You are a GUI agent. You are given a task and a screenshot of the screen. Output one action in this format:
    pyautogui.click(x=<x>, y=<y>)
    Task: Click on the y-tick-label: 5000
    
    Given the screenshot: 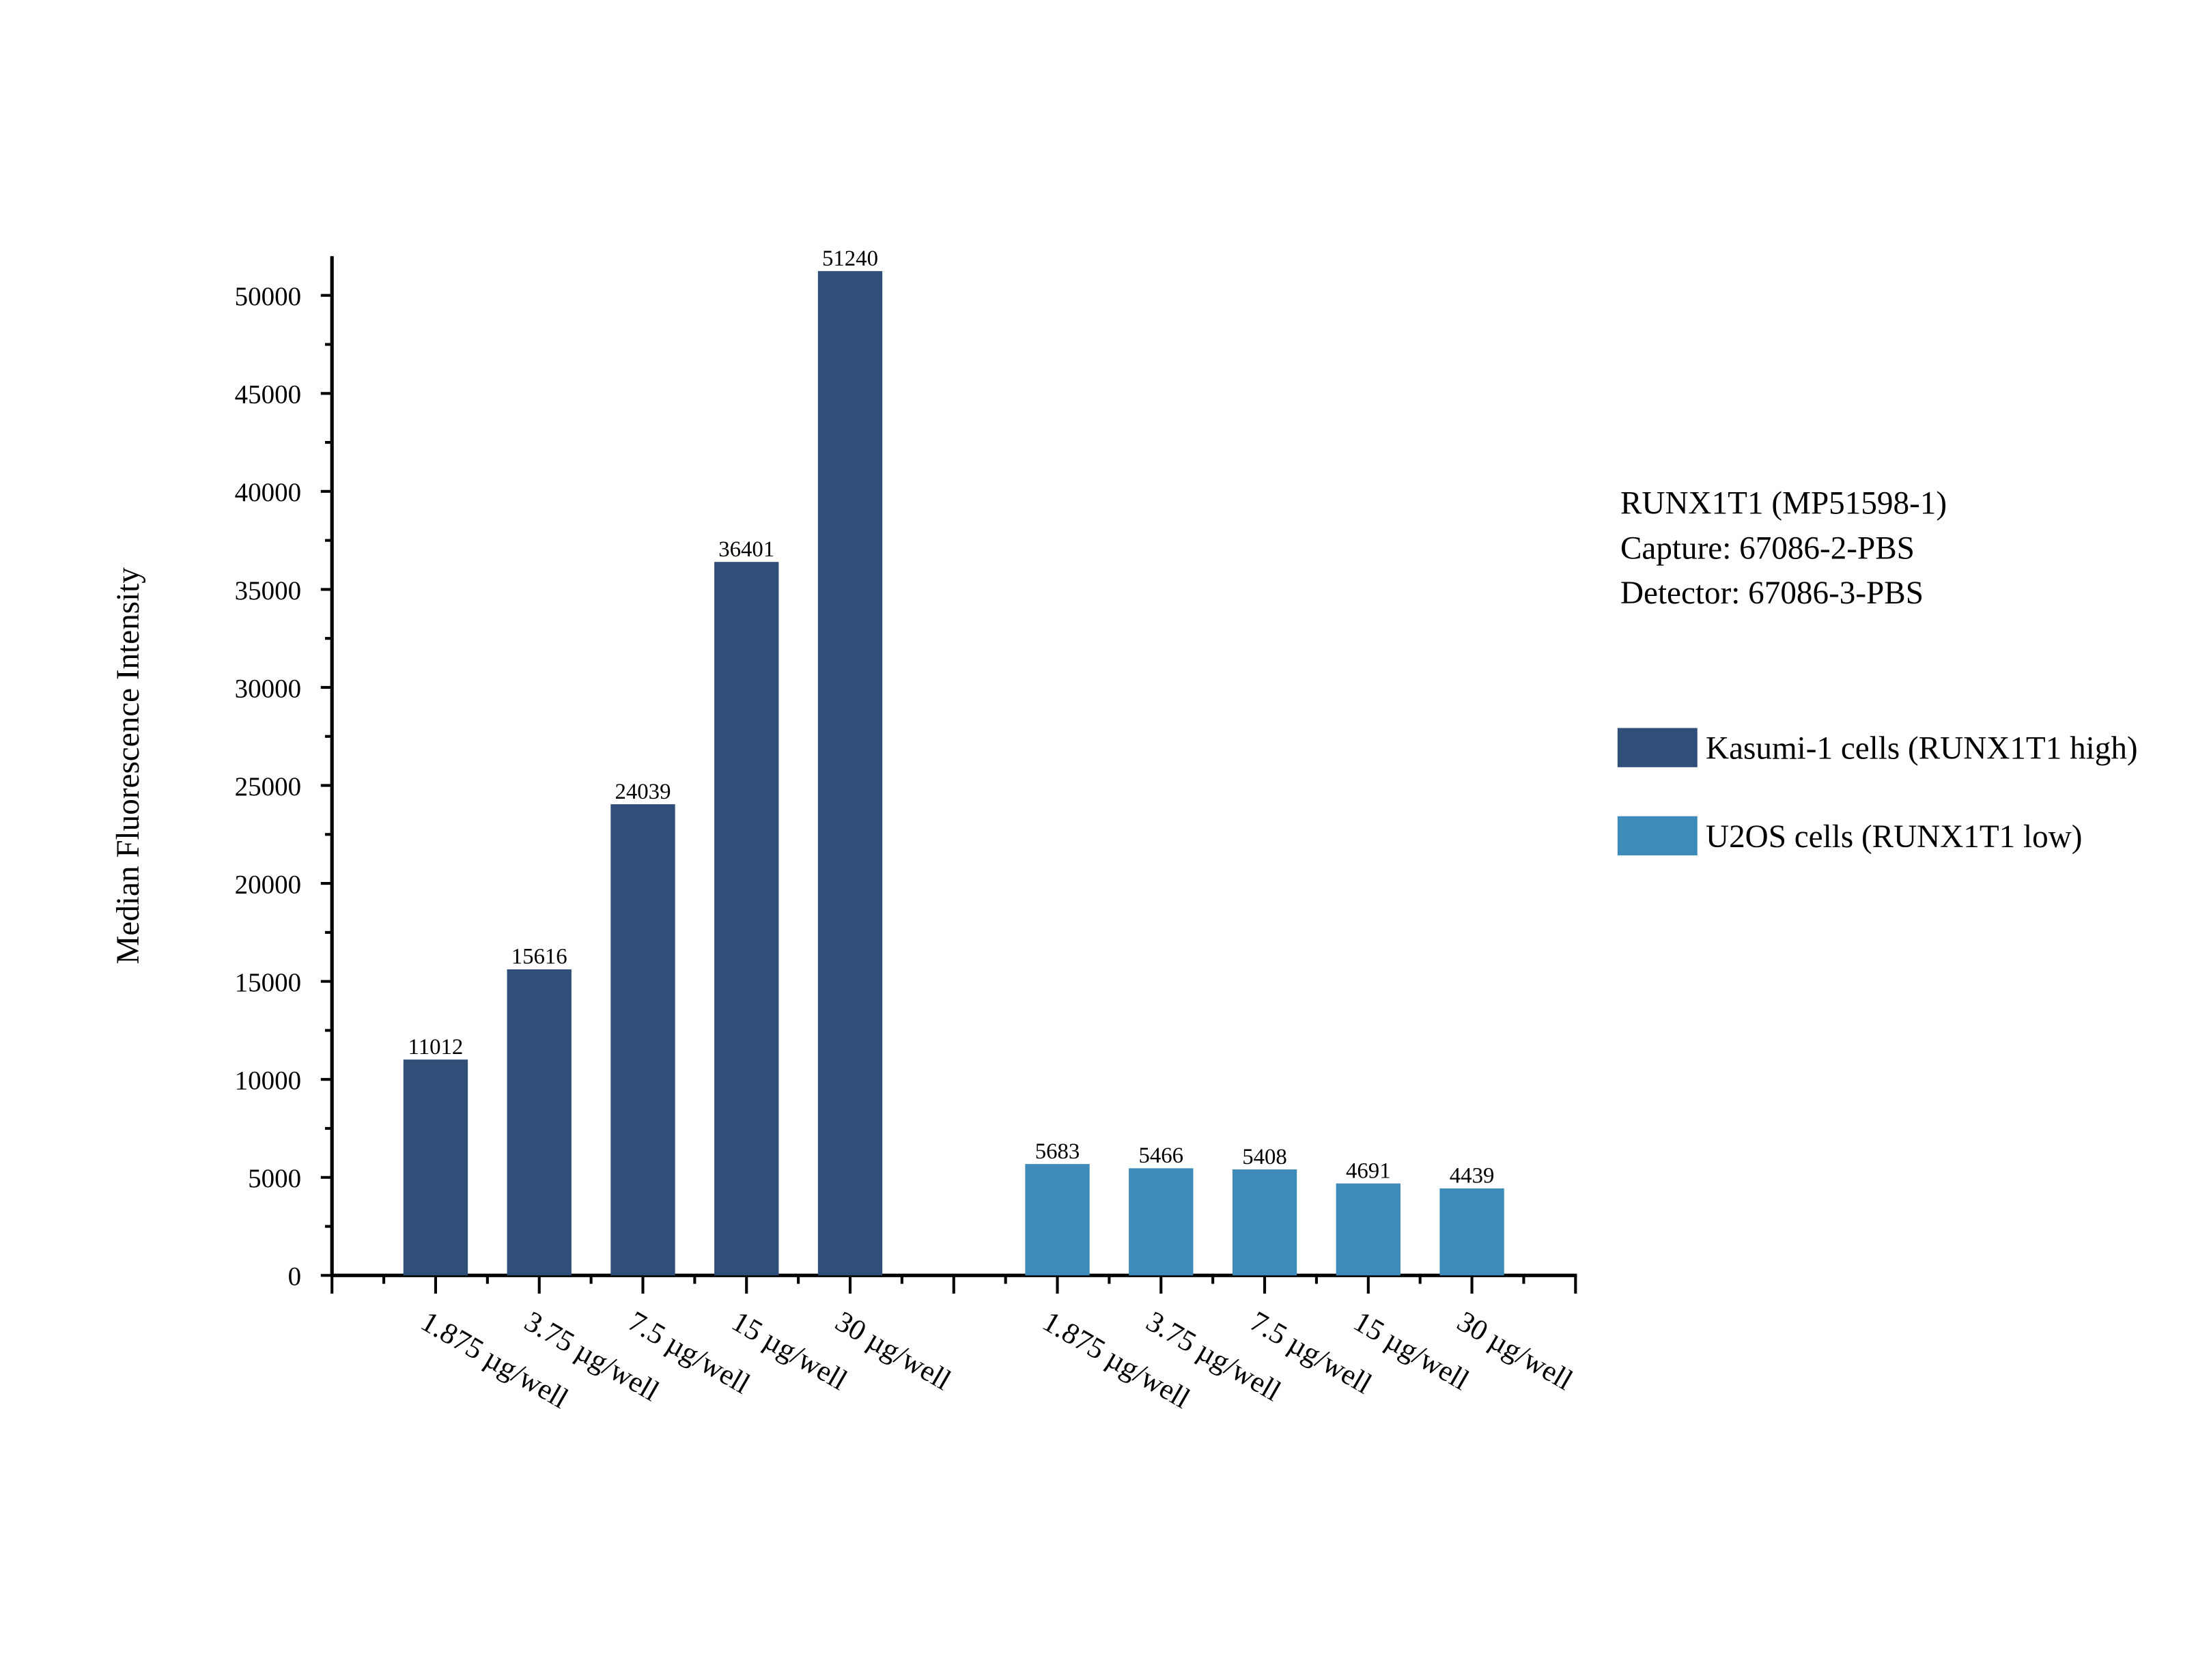 What is the action you would take?
    pyautogui.click(x=274, y=1178)
    